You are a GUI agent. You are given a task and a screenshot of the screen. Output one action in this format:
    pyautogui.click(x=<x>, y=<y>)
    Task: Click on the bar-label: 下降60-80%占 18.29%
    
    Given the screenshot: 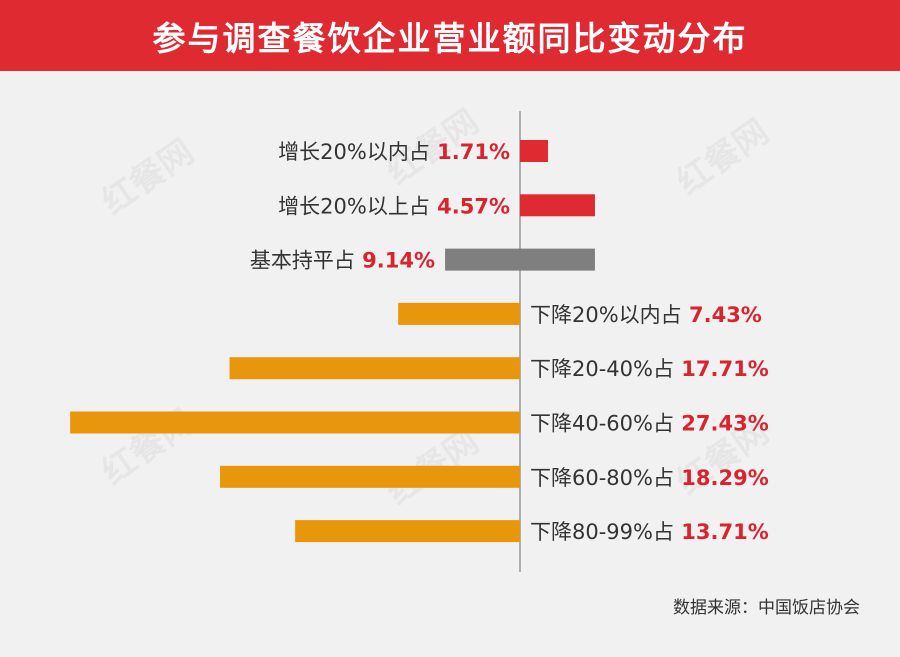 What is the action you would take?
    pyautogui.click(x=649, y=478)
    